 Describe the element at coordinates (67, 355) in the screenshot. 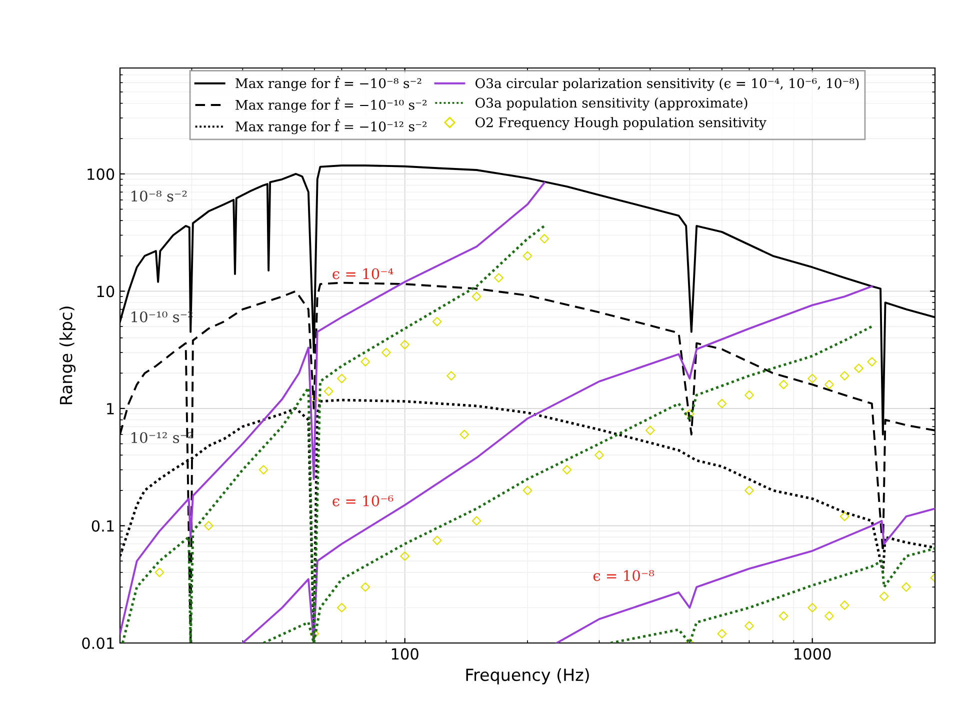

I see `y-axis-title: Range (kpc)` at that location.